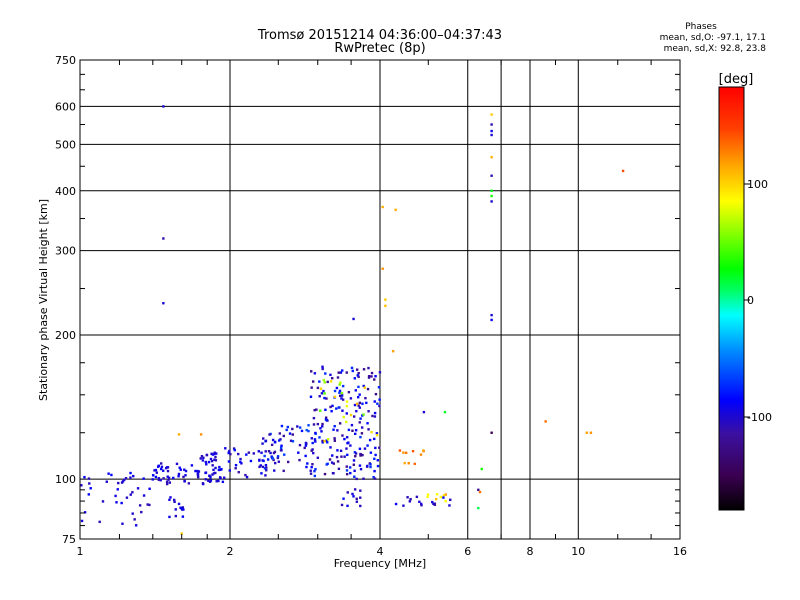 This screenshot has width=800, height=600. What do you see at coordinates (712, 38) in the screenshot?
I see `phase-statistics-o-mode: mean, sd,O: -97.1, 17.1` at bounding box center [712, 38].